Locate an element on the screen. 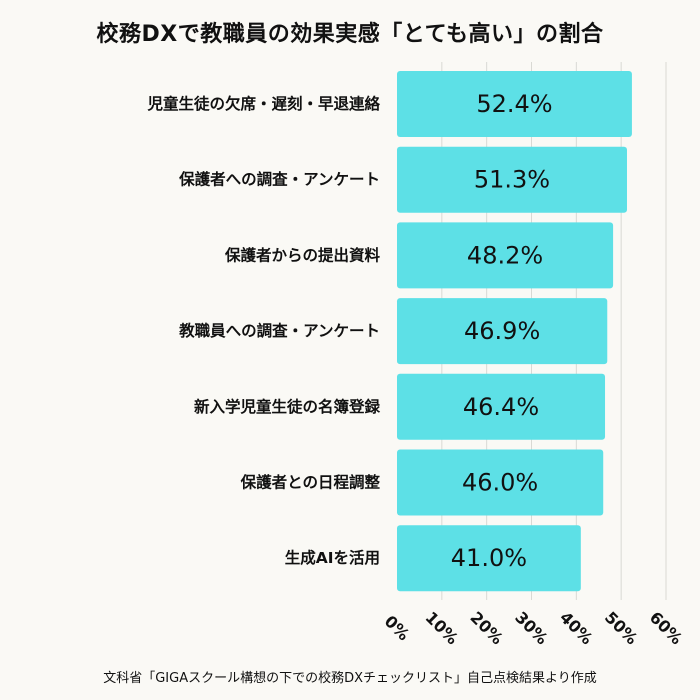 The image size is (700, 700). value-label-6: 46.0% is located at coordinates (500, 483).